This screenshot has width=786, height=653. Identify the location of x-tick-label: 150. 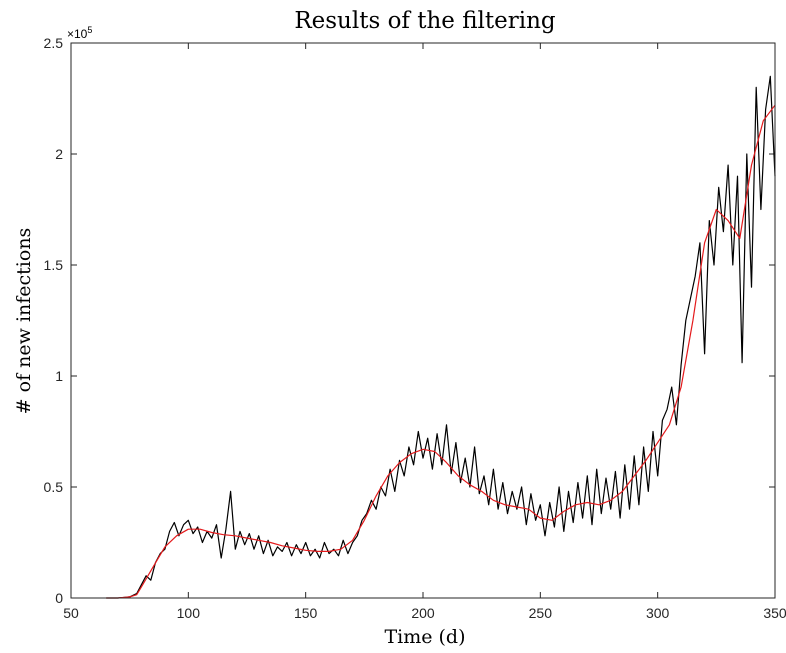
(306, 613).